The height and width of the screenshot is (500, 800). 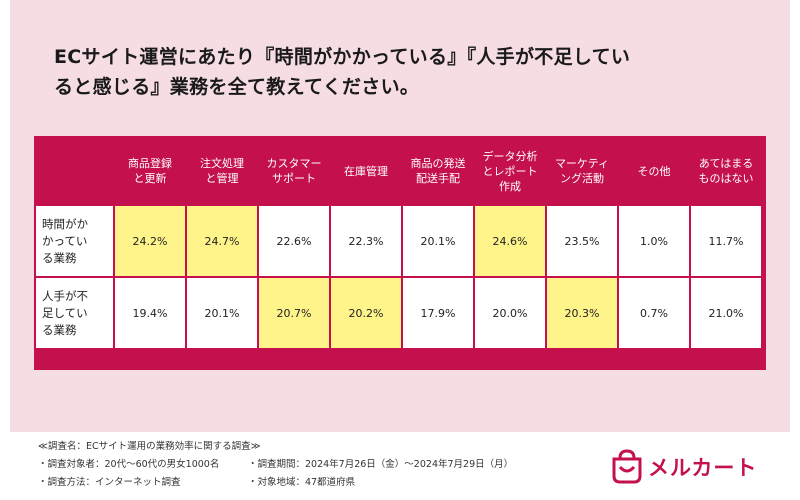 I want to click on value-cell: 19.4%, so click(x=150, y=313).